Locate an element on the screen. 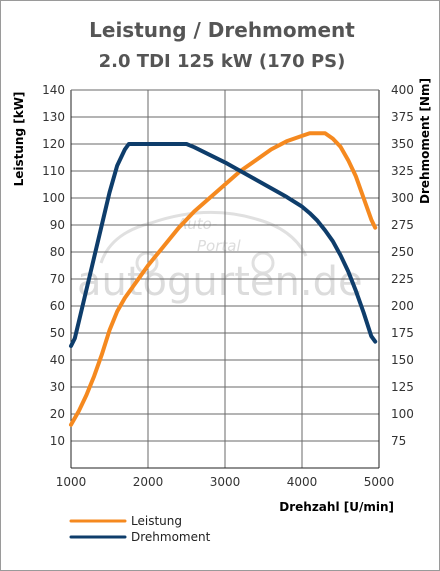  y-left-tick-label: 100 is located at coordinates (53, 198).